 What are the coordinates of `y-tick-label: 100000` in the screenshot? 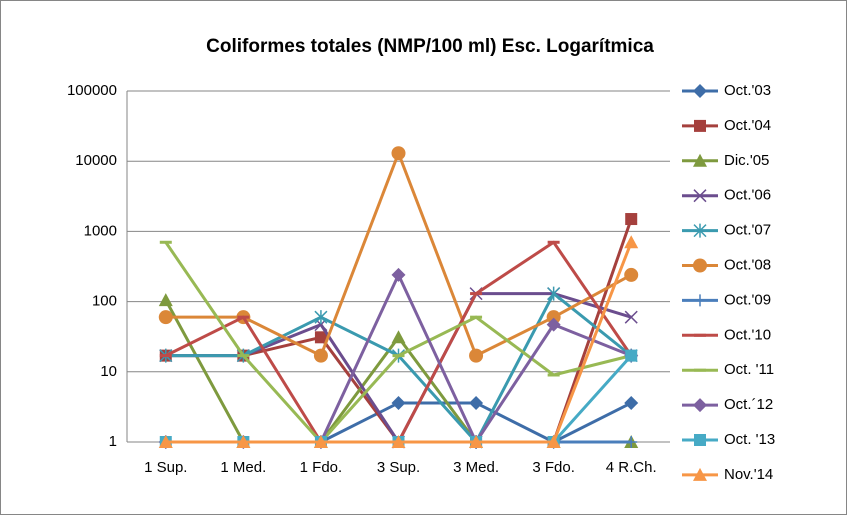 It's located at (92, 90).